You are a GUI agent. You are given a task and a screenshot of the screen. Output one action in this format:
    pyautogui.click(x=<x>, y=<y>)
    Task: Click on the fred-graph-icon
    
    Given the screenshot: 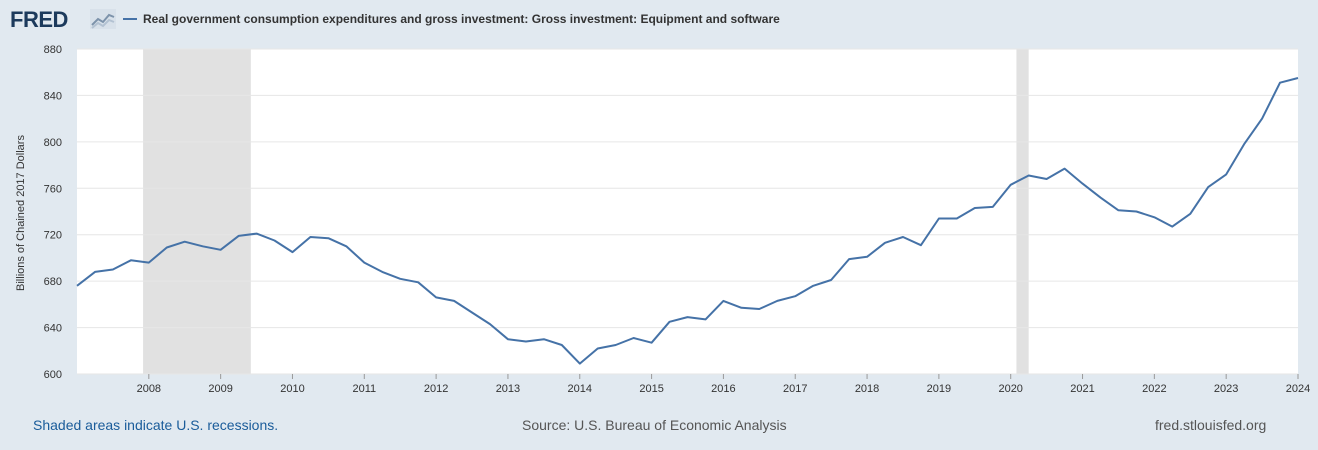 What is the action you would take?
    pyautogui.click(x=103, y=19)
    